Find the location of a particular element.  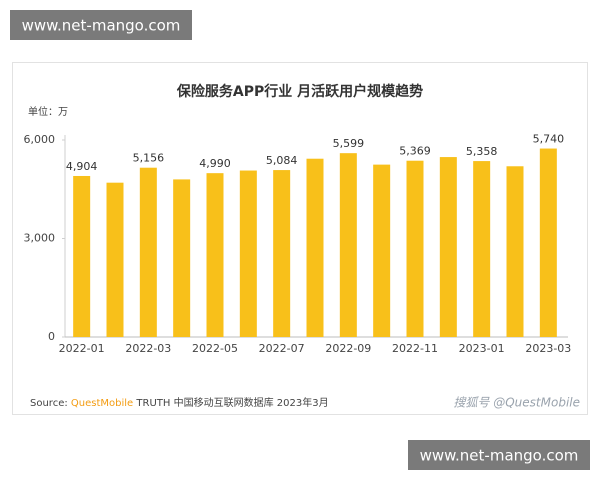

value-label: 5,084 is located at coordinates (282, 160).